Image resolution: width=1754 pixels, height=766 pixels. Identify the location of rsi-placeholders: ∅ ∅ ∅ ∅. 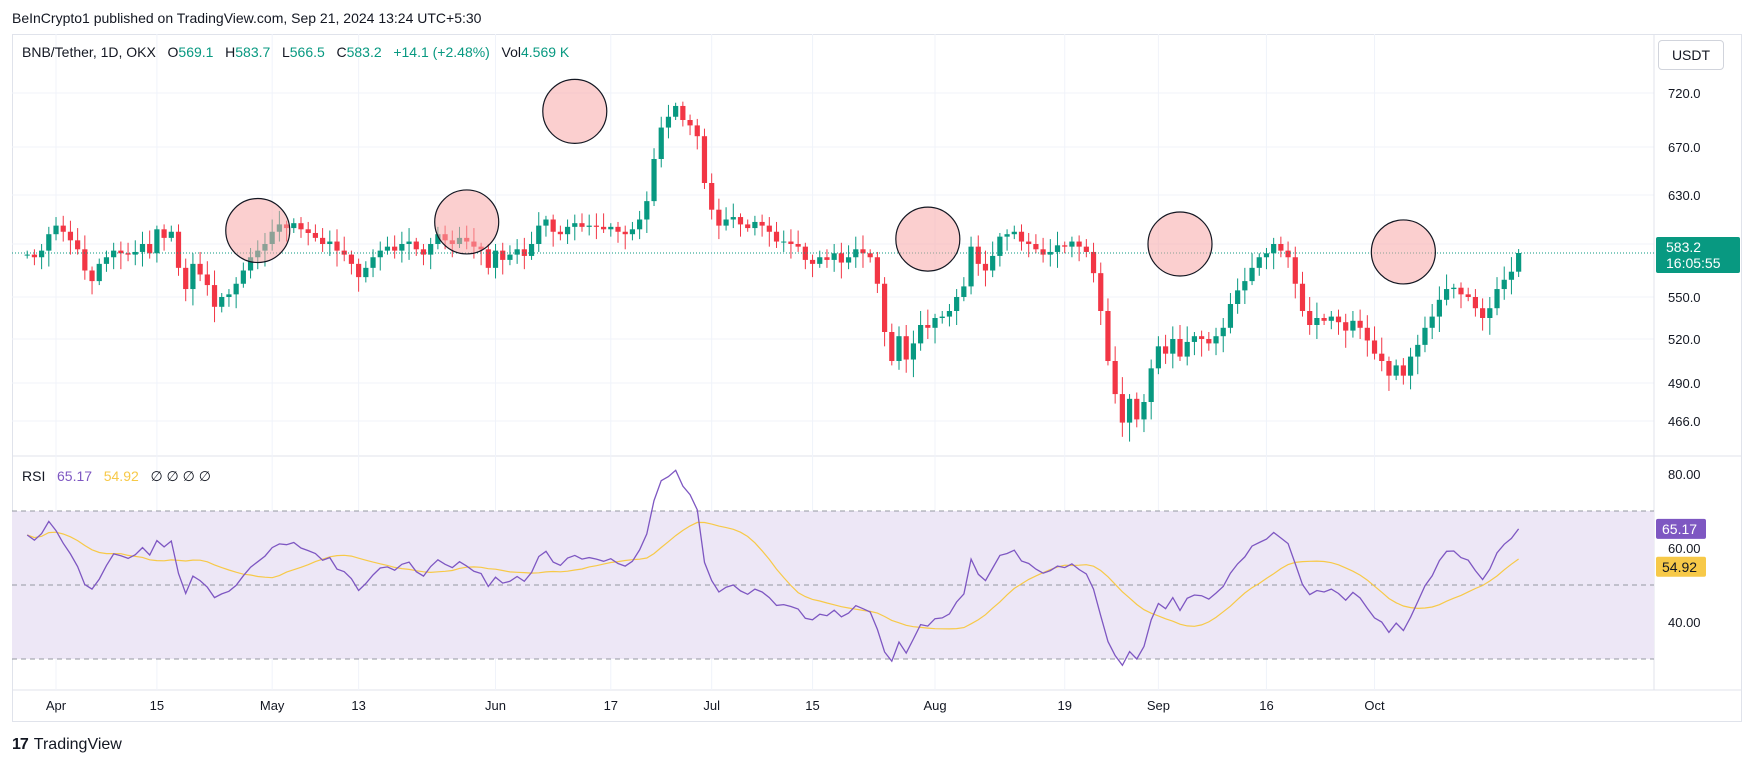
(180, 476).